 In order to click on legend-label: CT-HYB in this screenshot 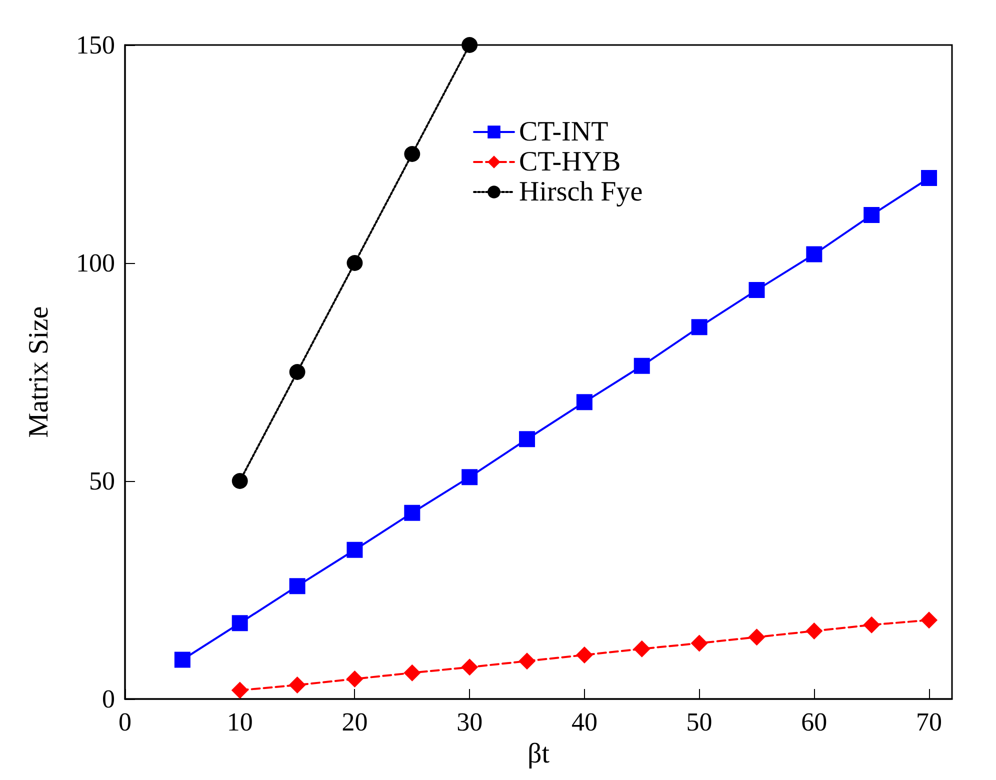, I will do `click(570, 162)`.